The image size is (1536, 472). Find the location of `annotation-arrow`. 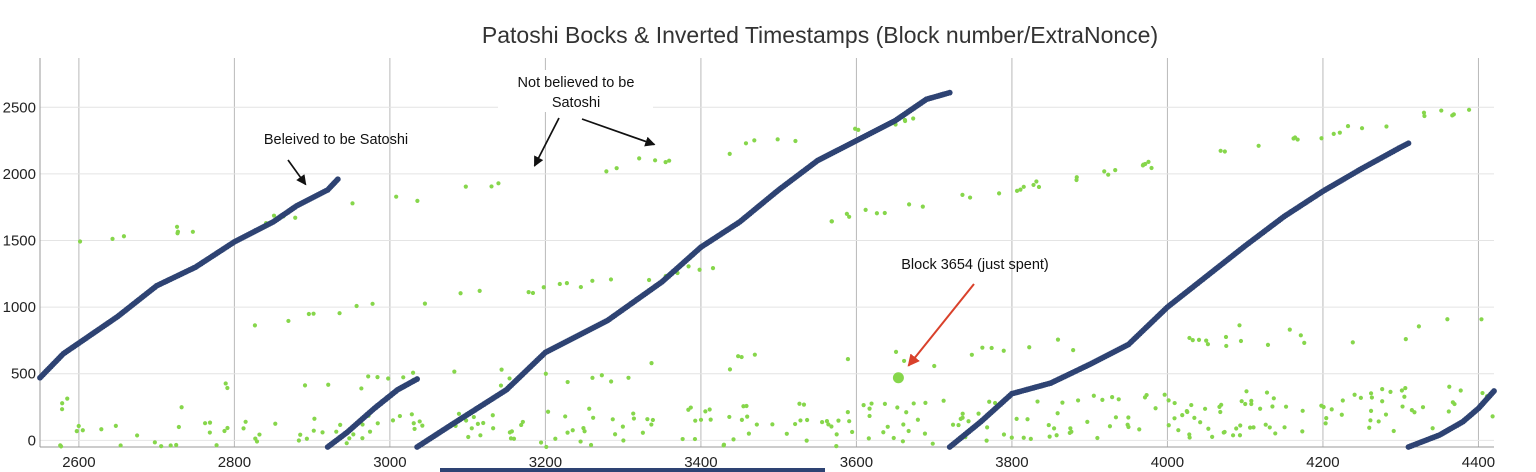

annotation-arrow is located at coordinates (618, 132).